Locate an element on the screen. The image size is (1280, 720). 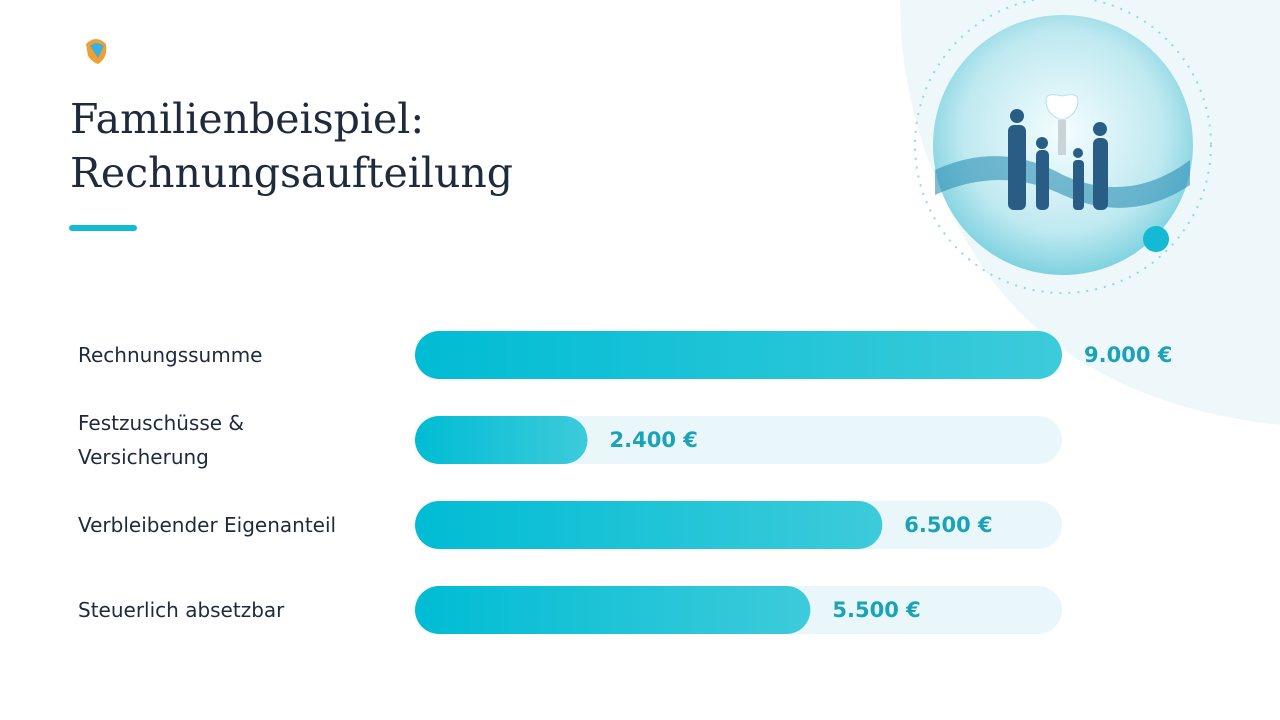
accent-dot is located at coordinates (1156, 239).